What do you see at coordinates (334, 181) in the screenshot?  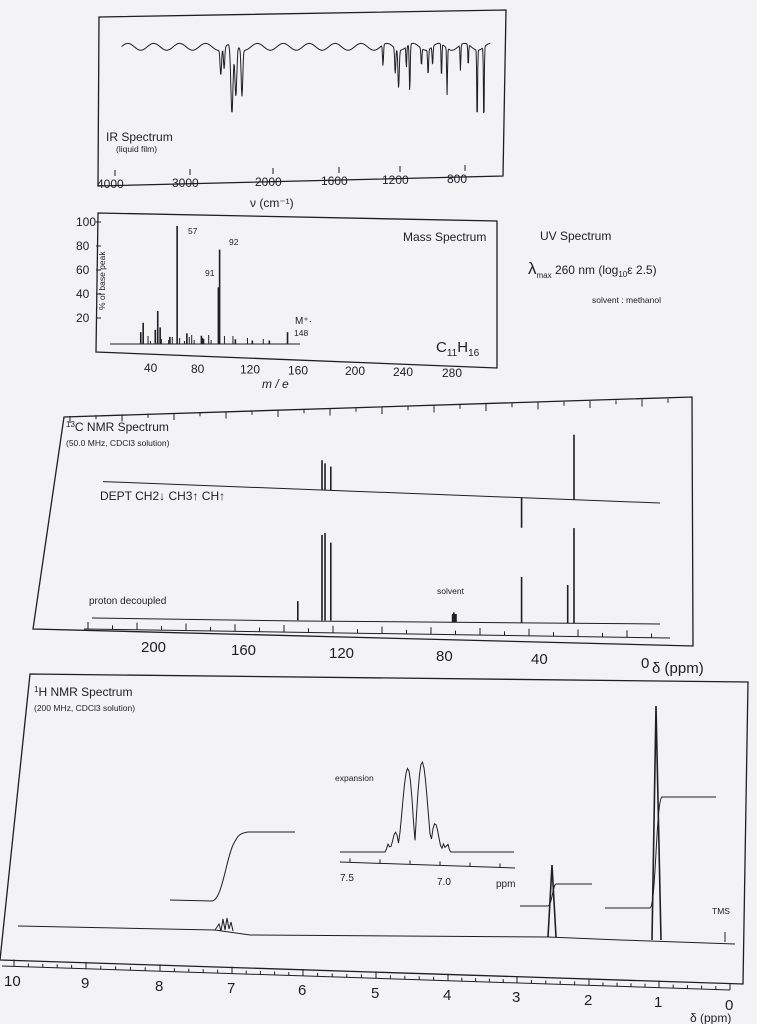 I see `ir-tick-label: 1600` at bounding box center [334, 181].